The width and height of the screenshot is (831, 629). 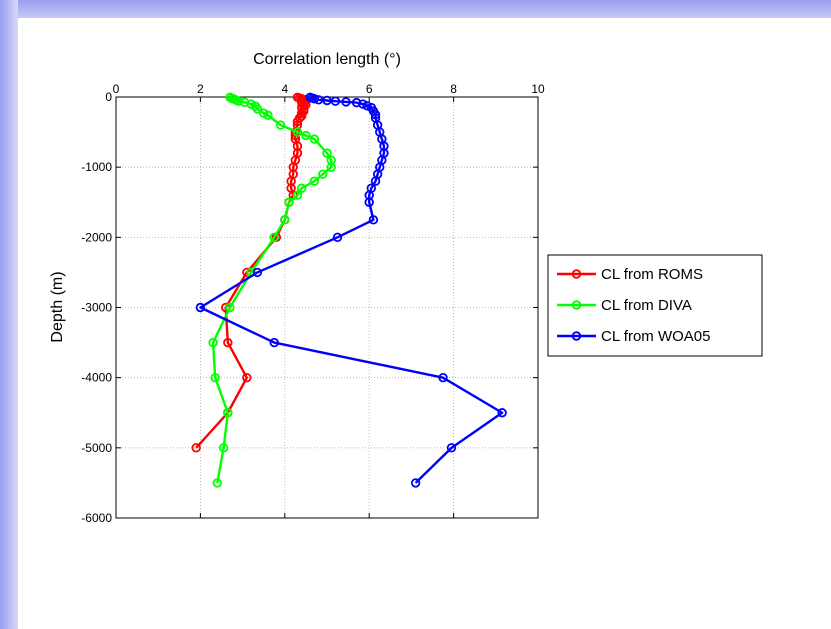 I want to click on legend-entry-cl-from-diva: CL from DIVA, so click(x=624, y=305).